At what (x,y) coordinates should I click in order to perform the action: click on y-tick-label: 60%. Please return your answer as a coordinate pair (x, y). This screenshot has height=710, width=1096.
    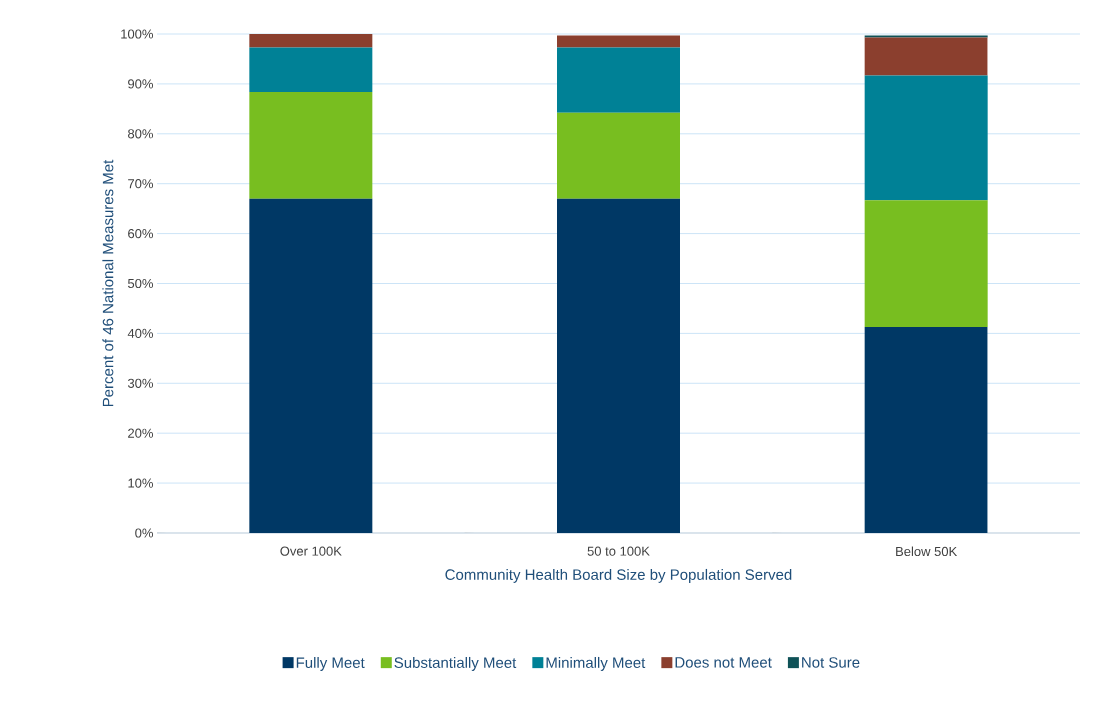
    Looking at the image, I should click on (141, 233).